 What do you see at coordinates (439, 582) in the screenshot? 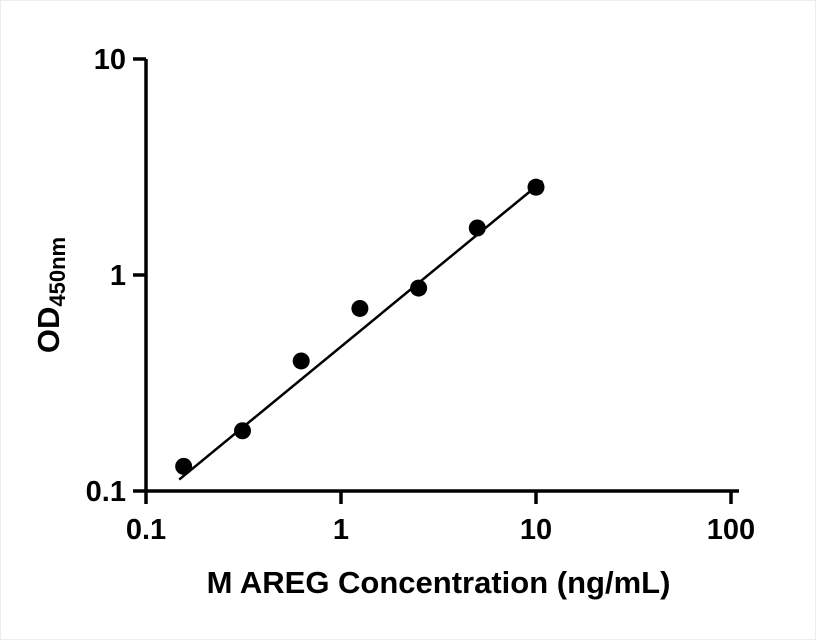
I see `x-axis-label: M AREG Concentration (ng/mL)` at bounding box center [439, 582].